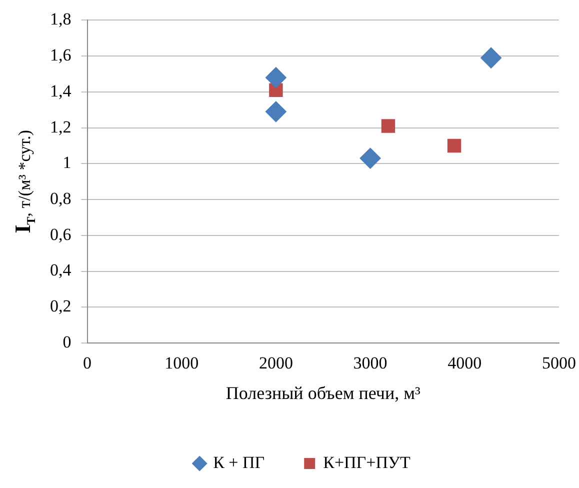  What do you see at coordinates (61, 55) in the screenshot?
I see `y-tick-label: 1,6` at bounding box center [61, 55].